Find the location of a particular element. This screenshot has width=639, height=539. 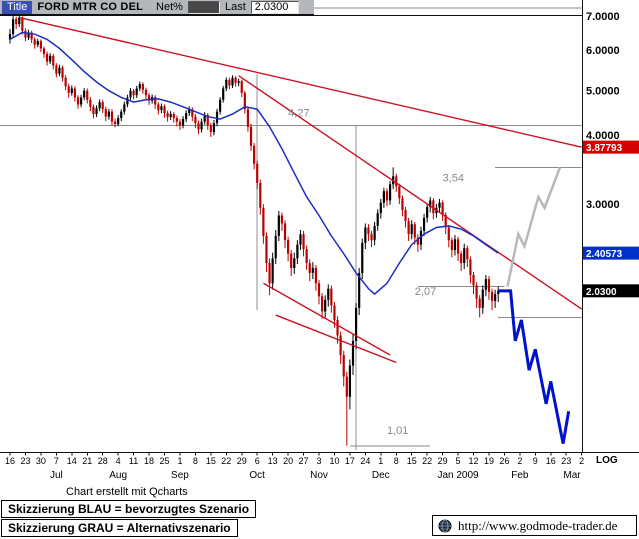

last-label: Last is located at coordinates (235, 7).